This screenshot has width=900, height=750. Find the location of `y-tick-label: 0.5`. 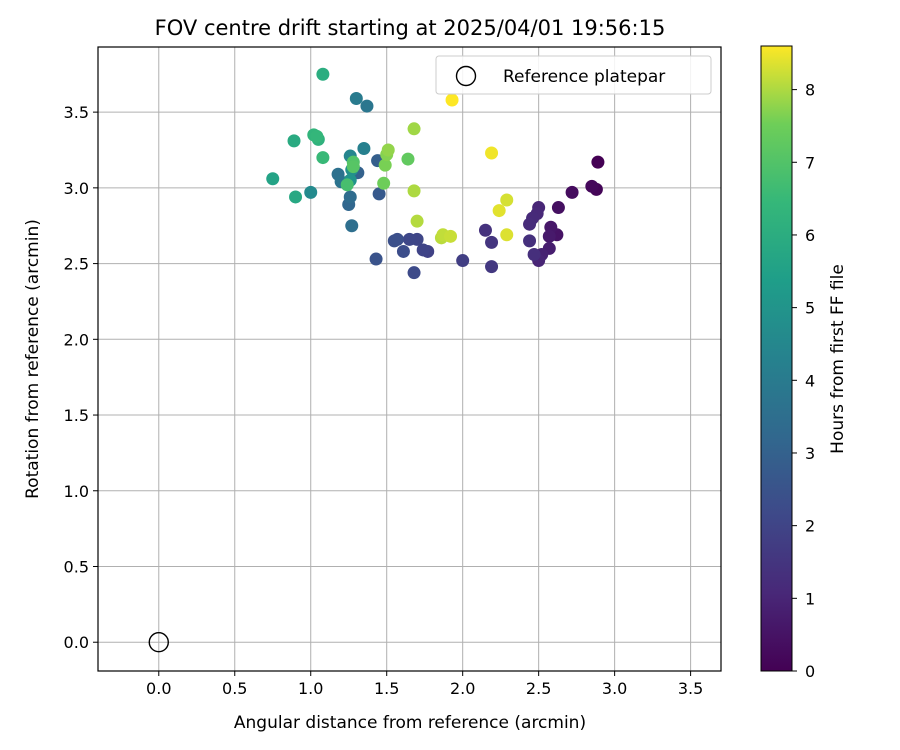

y-tick-label: 0.5 is located at coordinates (76, 566).